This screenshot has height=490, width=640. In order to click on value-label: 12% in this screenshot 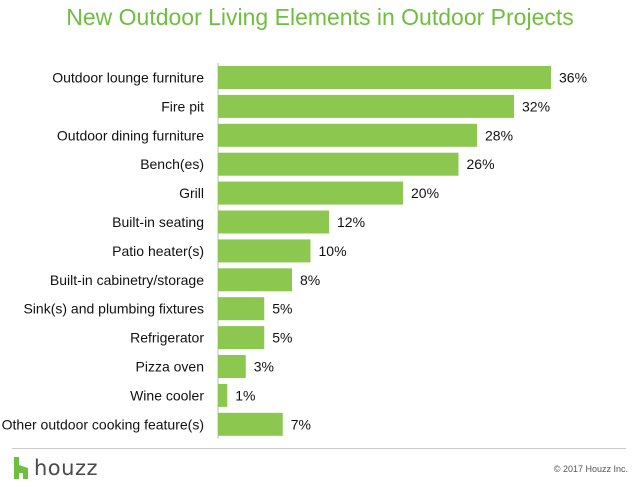, I will do `click(351, 222)`.